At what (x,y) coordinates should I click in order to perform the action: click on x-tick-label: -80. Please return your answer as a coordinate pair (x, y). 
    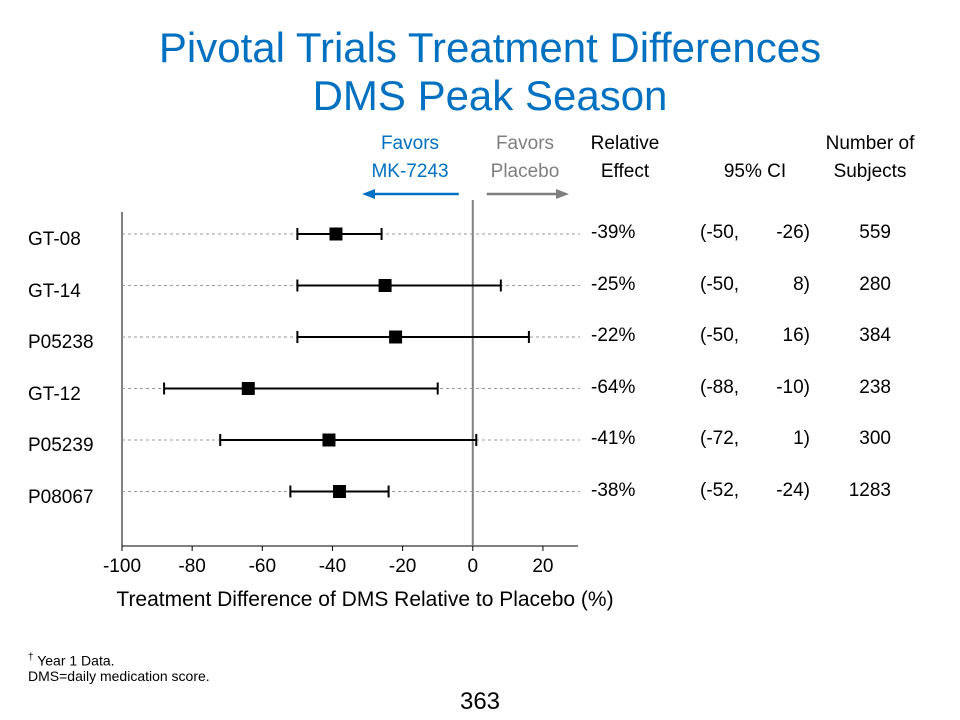
    Looking at the image, I should click on (191, 566).